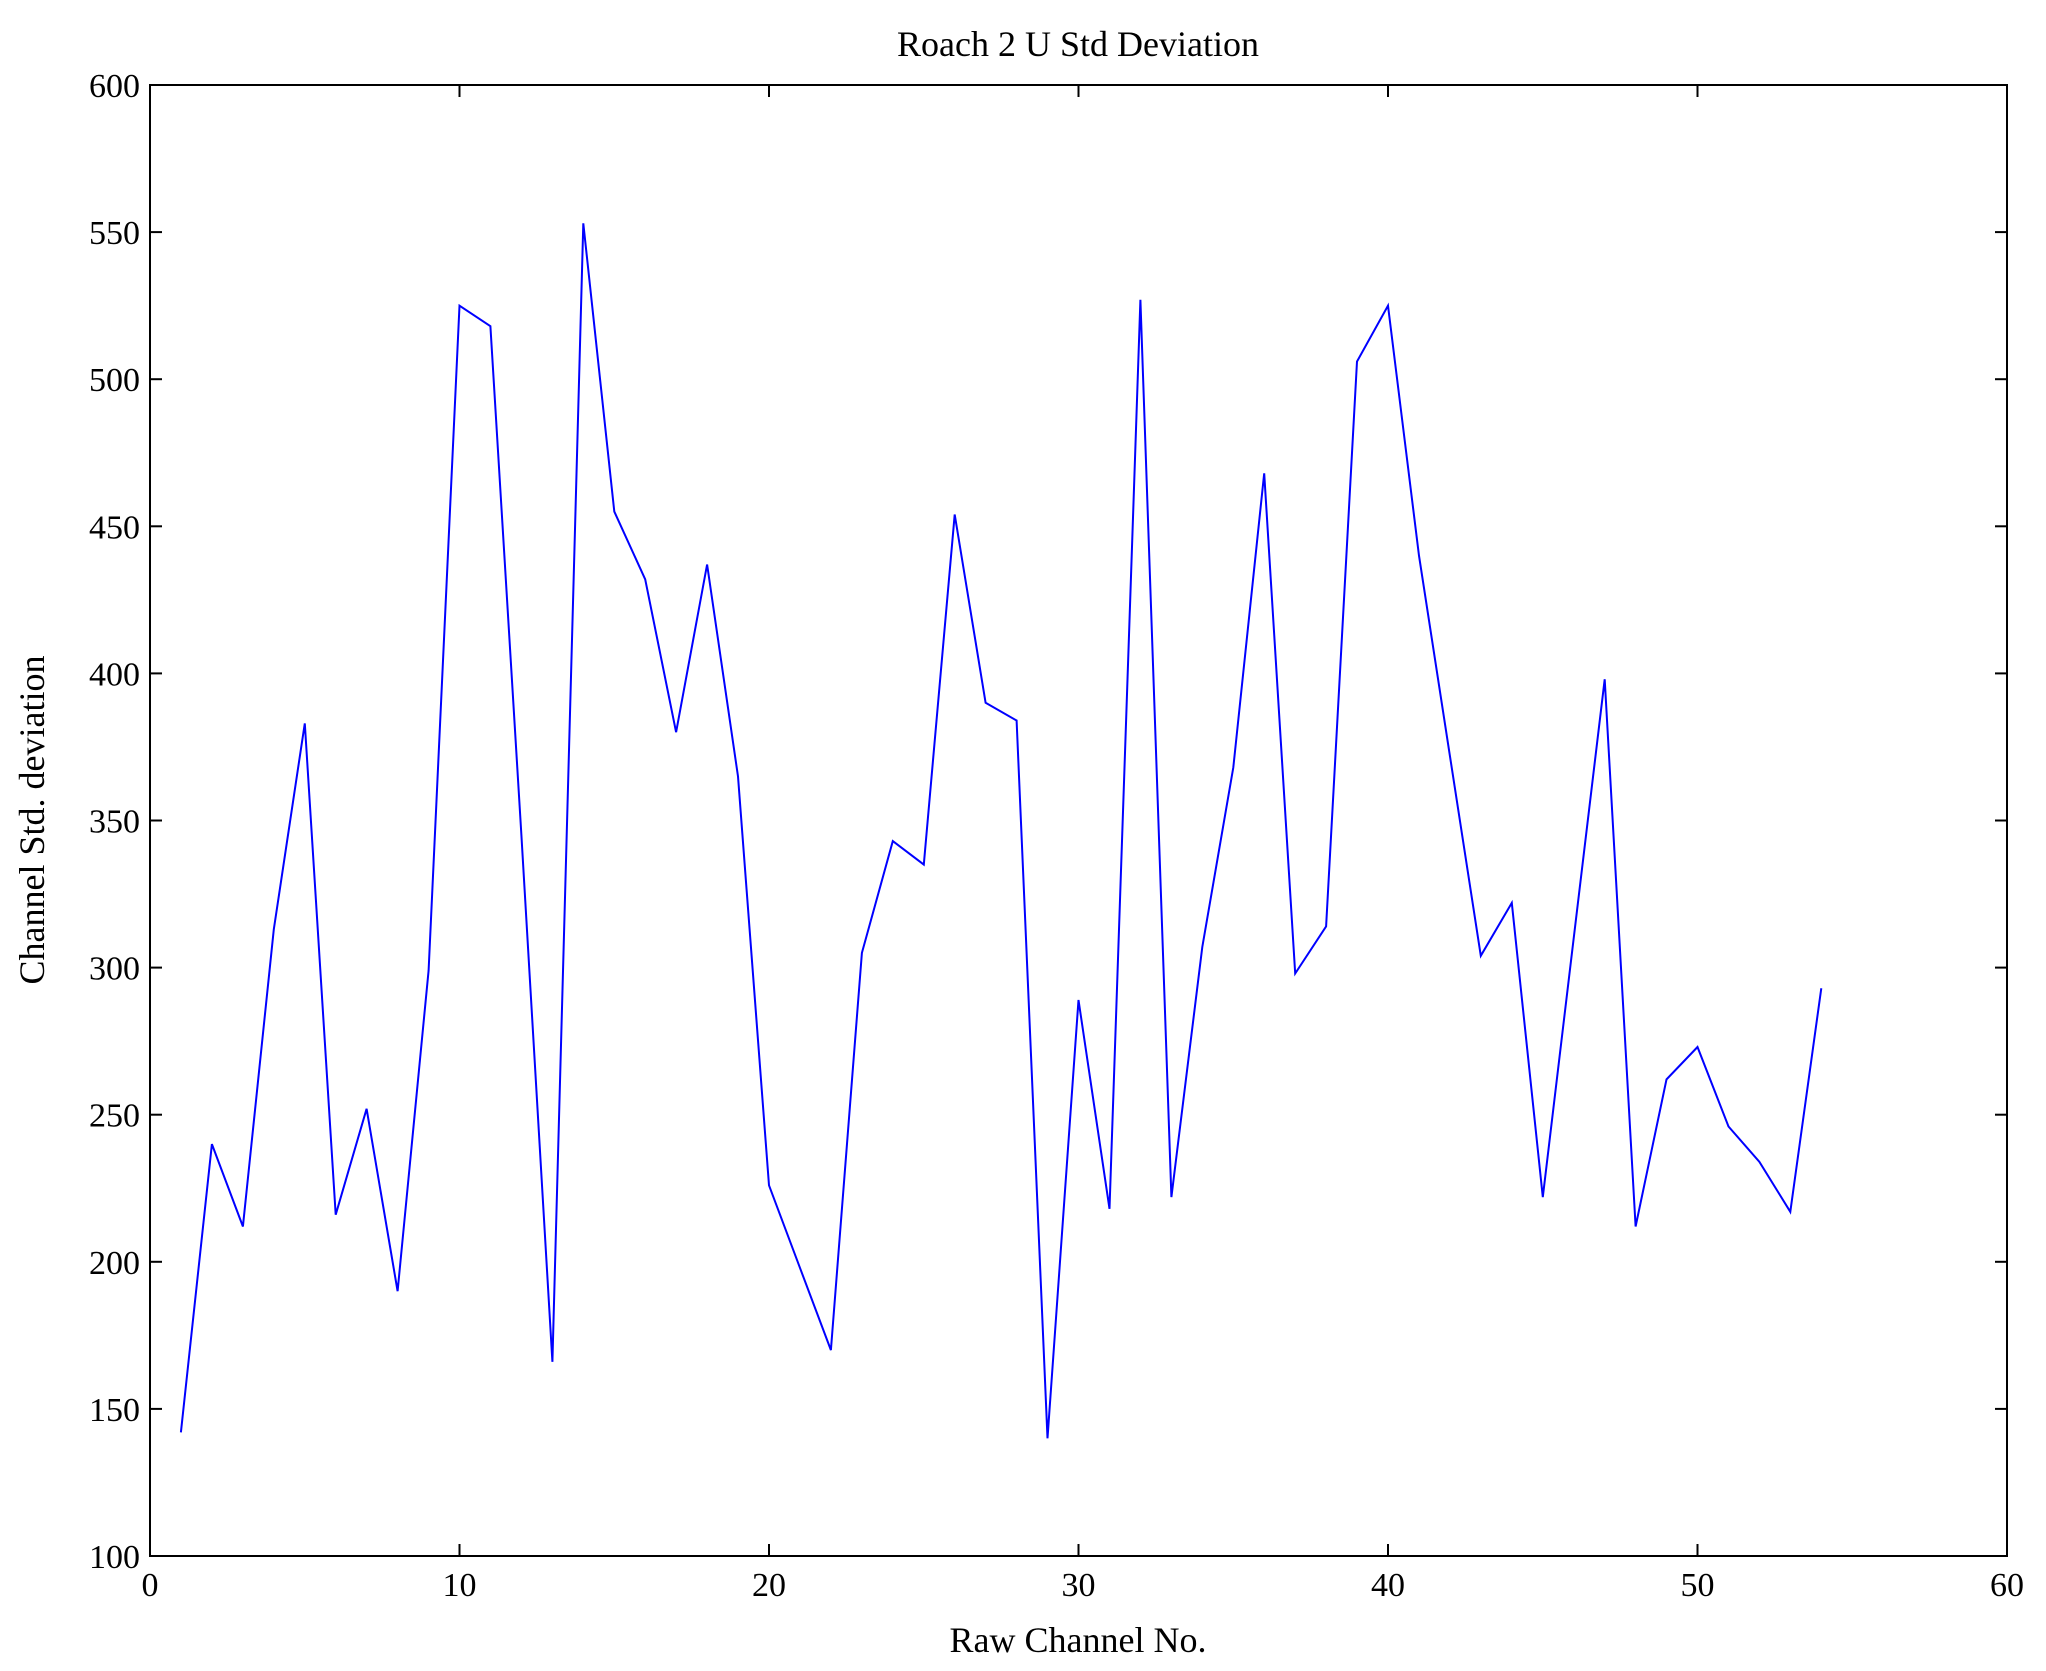  I want to click on y-tick-label: 150, so click(114, 1410).